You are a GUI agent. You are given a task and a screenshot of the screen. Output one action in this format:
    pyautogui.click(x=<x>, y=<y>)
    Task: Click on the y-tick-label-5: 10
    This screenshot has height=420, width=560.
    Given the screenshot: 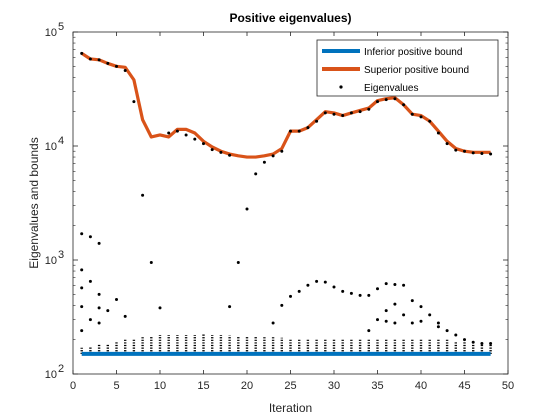 What is the action you would take?
    pyautogui.click(x=51, y=33)
    